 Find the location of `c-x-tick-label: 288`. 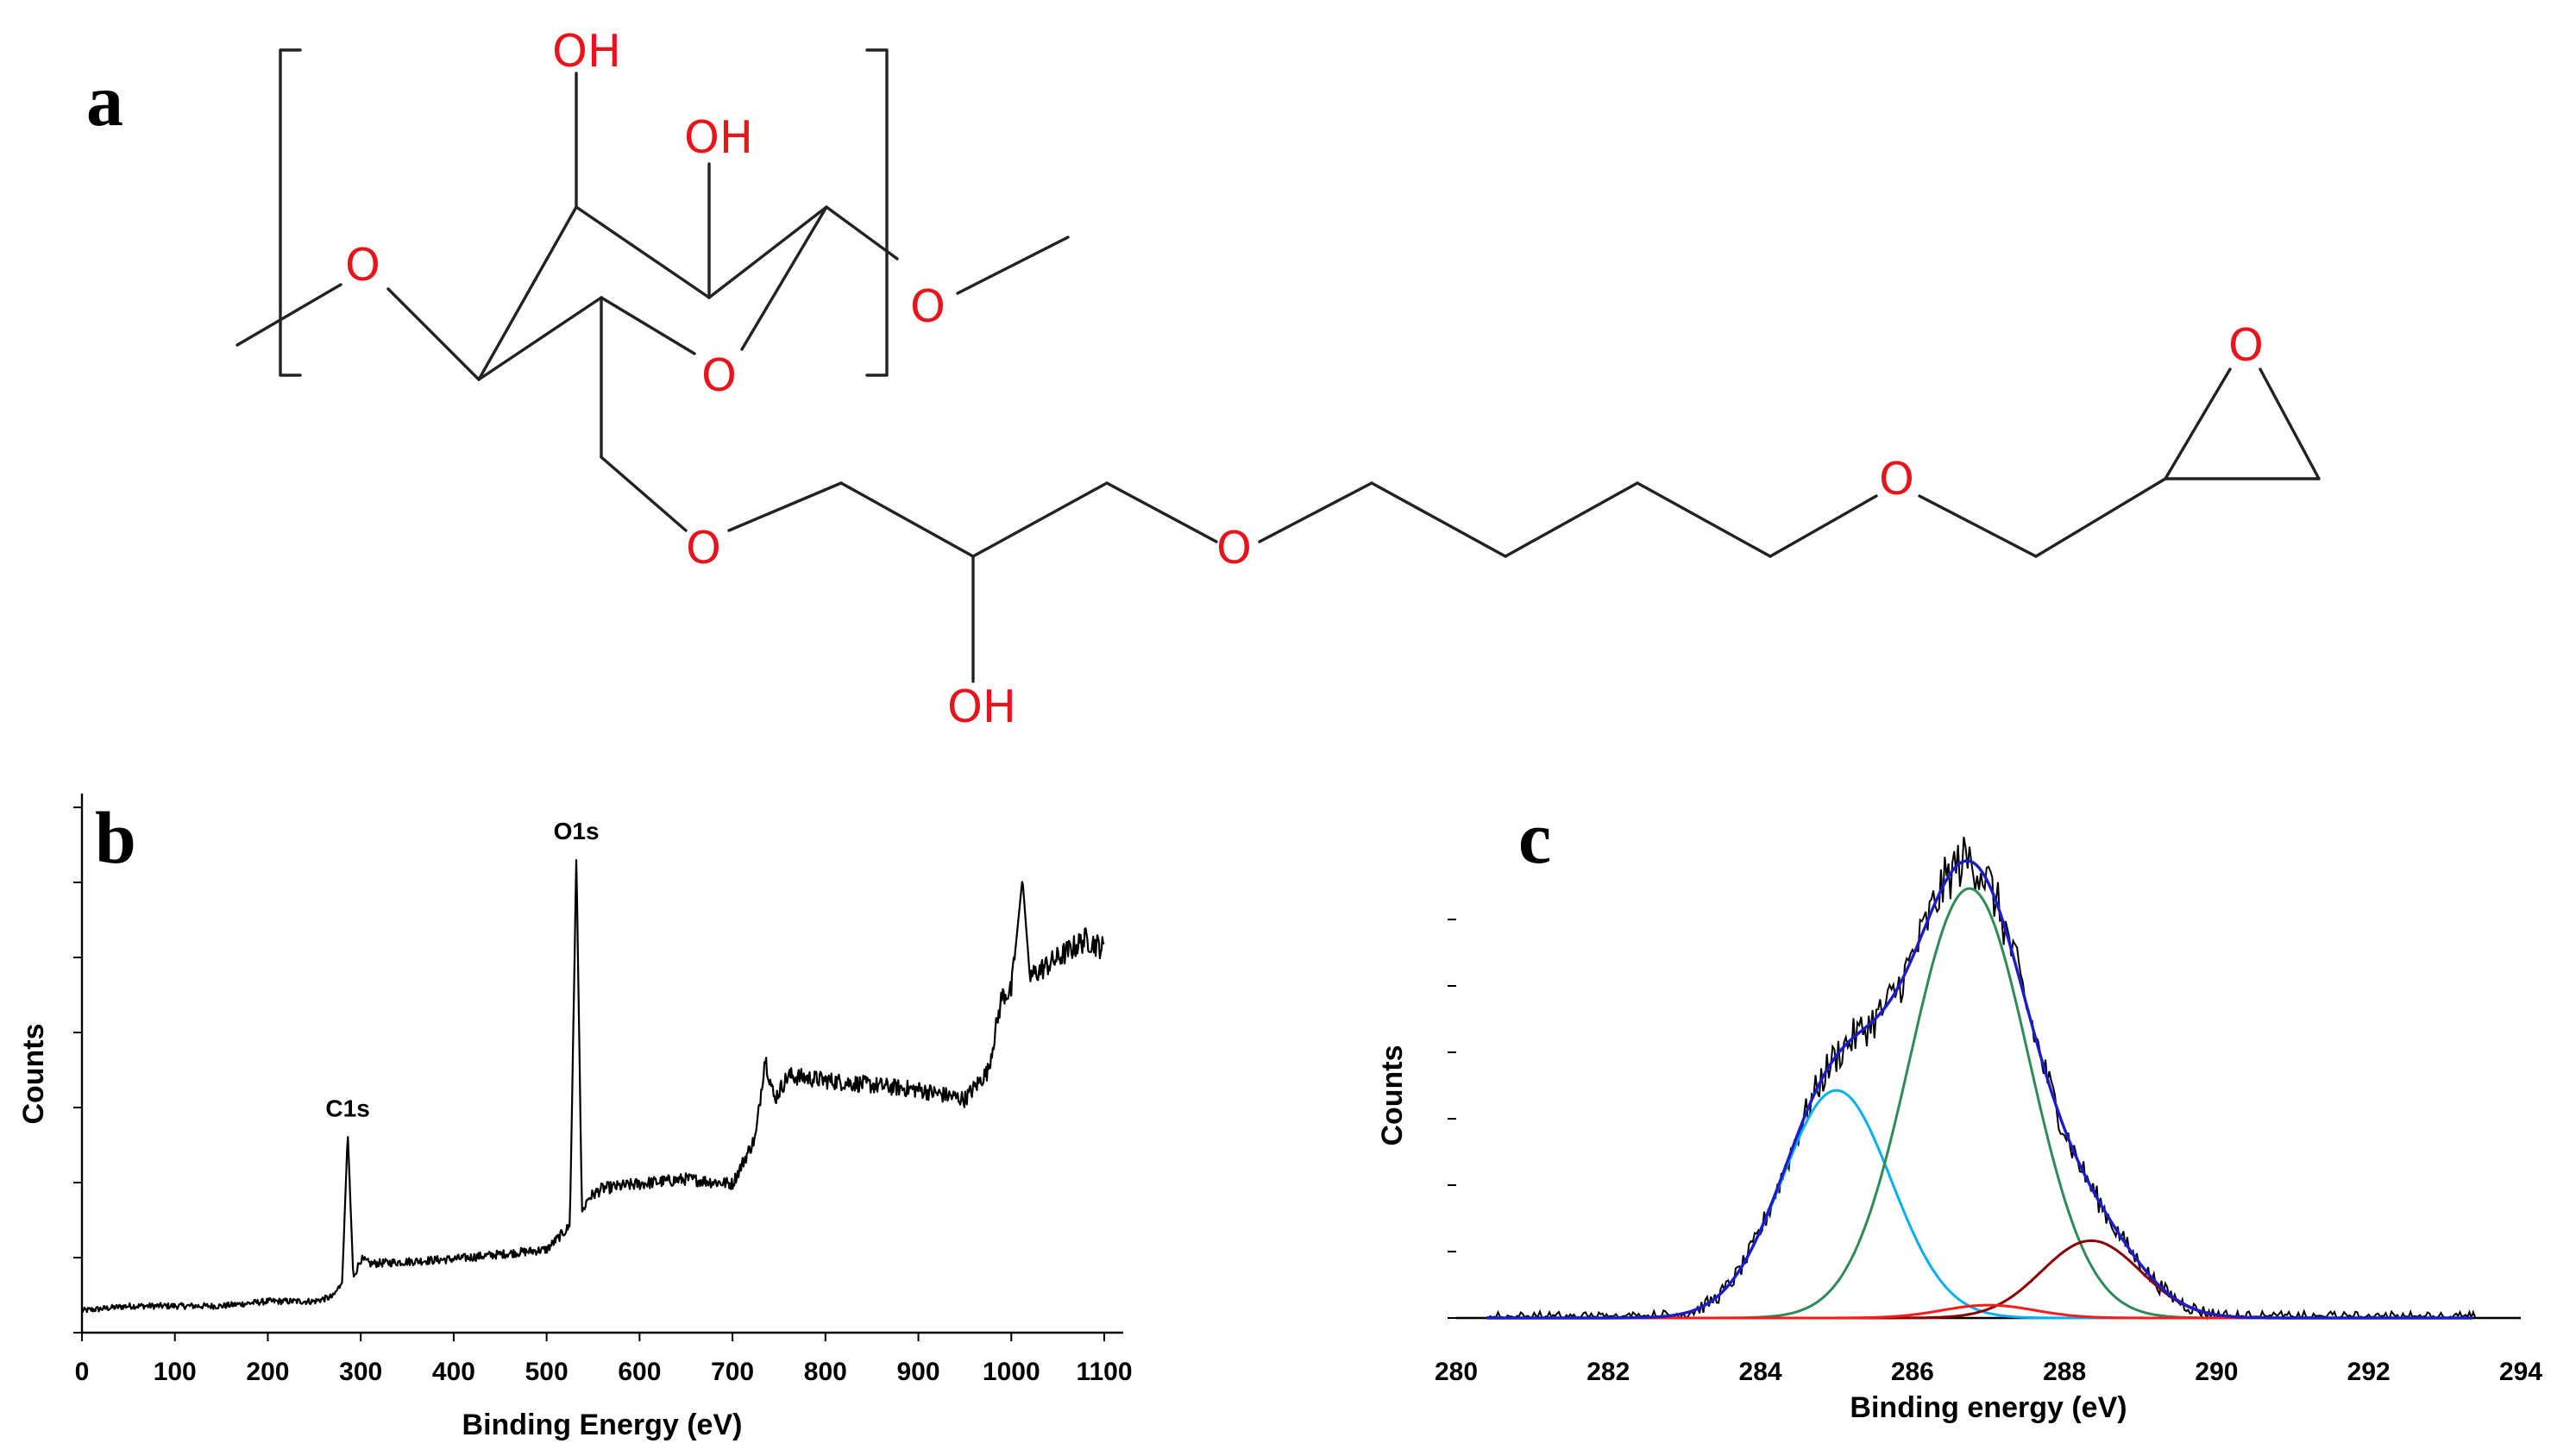

c-x-tick-label: 288 is located at coordinates (2064, 1372).